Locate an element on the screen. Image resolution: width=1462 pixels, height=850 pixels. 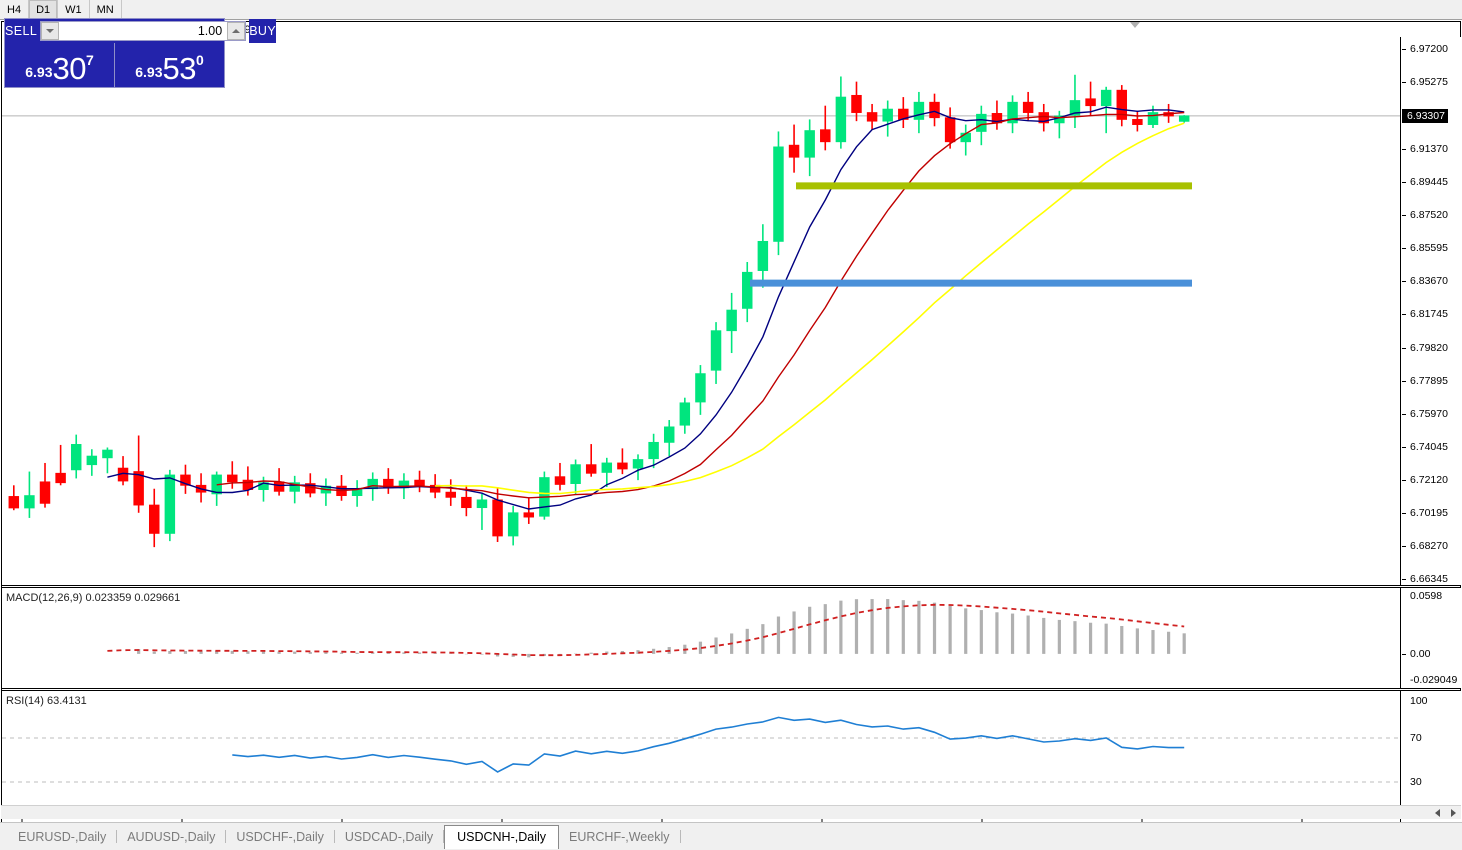
symbol-tab-eurusd: EURUSD-,Daily is located at coordinates (62, 836).